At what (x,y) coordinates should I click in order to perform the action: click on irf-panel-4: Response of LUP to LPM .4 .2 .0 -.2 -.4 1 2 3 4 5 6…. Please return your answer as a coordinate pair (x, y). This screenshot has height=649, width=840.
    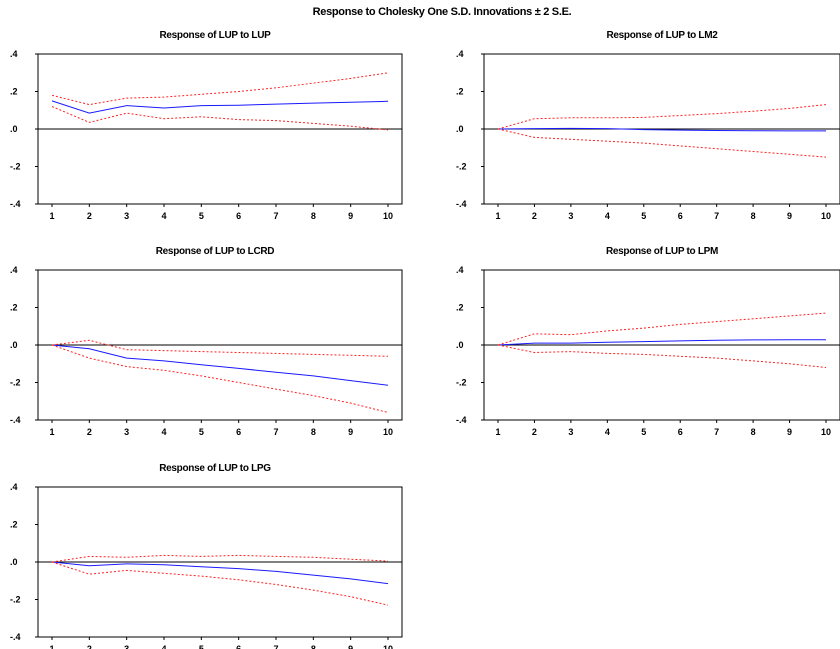
    Looking at the image, I should click on (648, 341).